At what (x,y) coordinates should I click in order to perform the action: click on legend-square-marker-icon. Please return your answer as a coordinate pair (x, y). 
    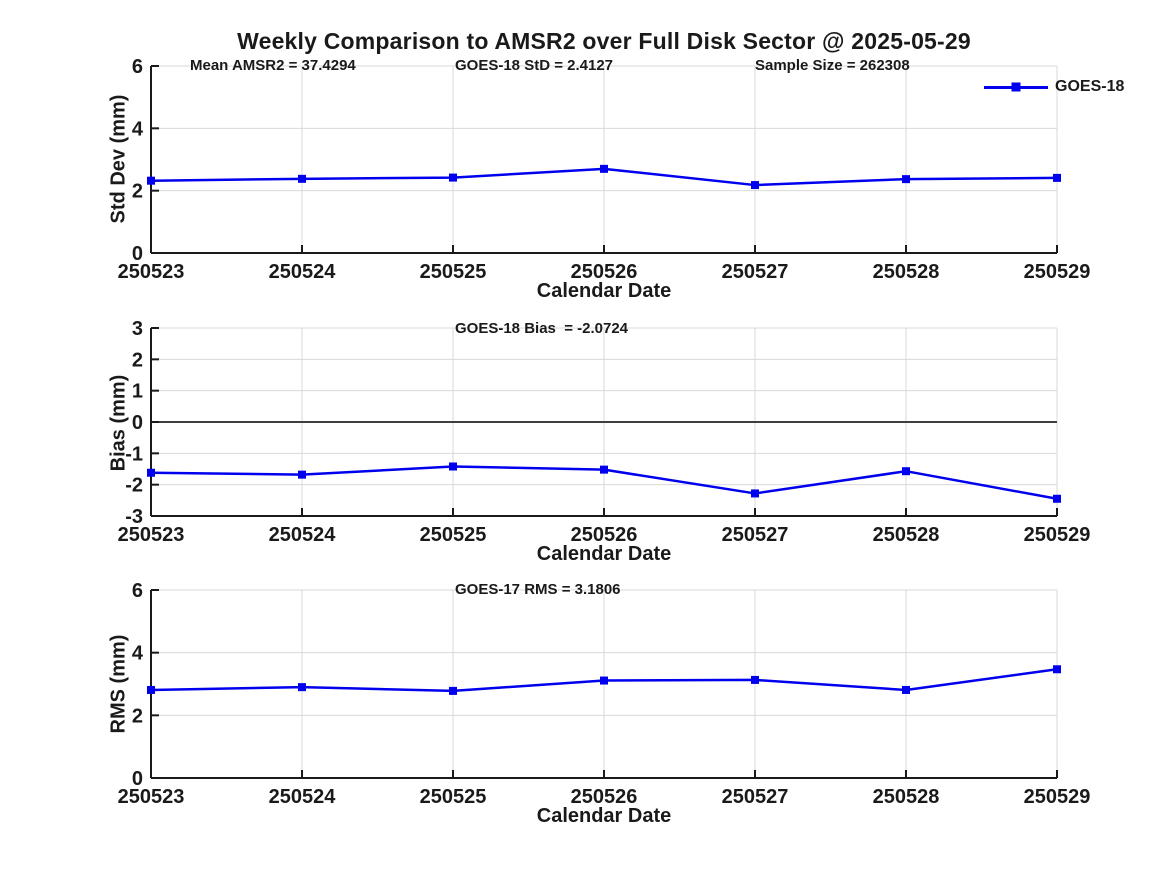
    Looking at the image, I should click on (1016, 87).